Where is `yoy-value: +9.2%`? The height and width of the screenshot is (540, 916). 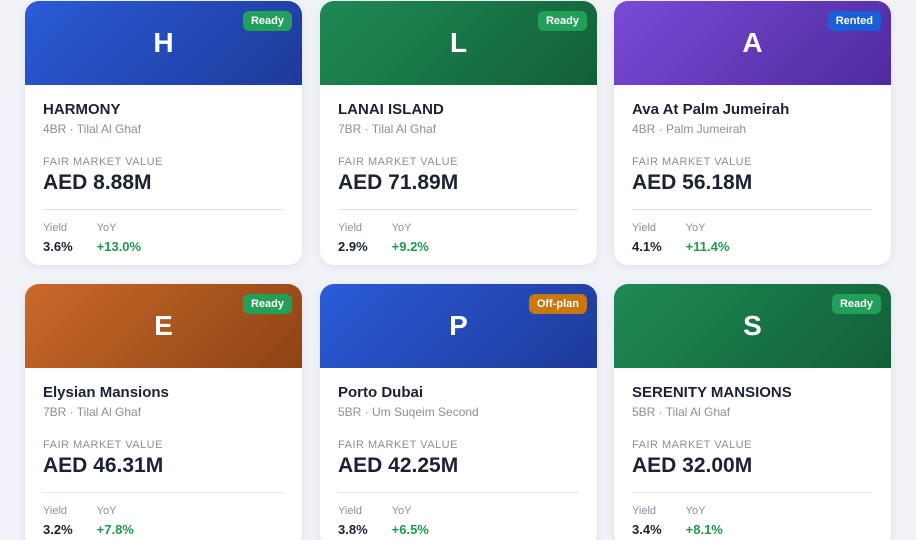 yoy-value: +9.2% is located at coordinates (410, 246).